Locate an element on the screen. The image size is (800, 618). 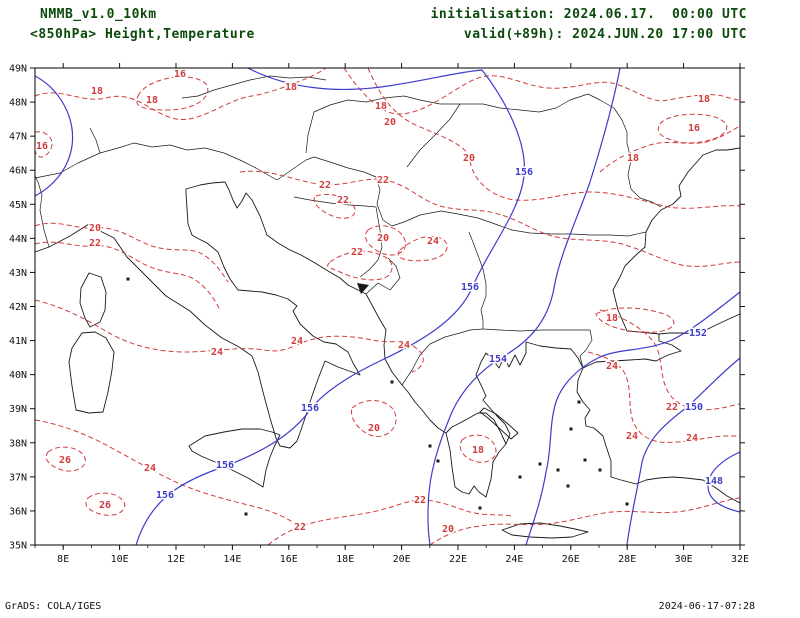
height-contour-label: 148 is located at coordinates (714, 481).